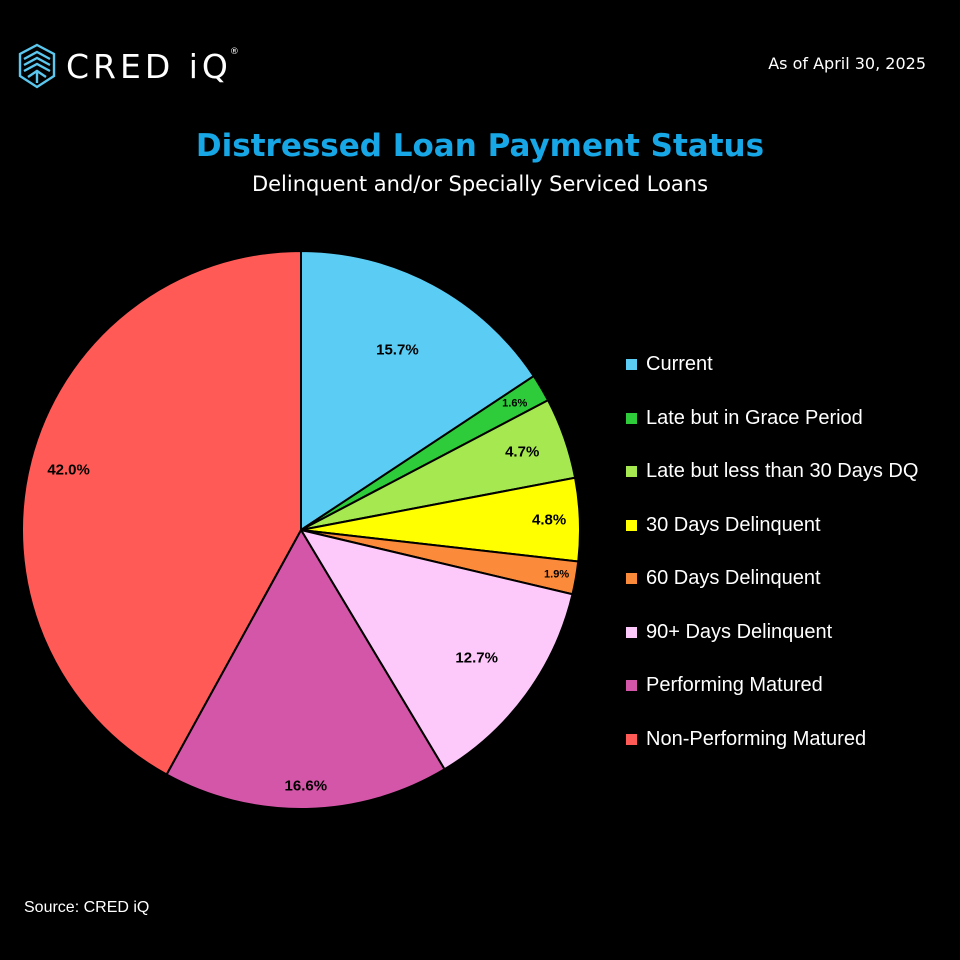 The image size is (960, 960). What do you see at coordinates (556, 575) in the screenshot?
I see `data-label-5: 1.9%` at bounding box center [556, 575].